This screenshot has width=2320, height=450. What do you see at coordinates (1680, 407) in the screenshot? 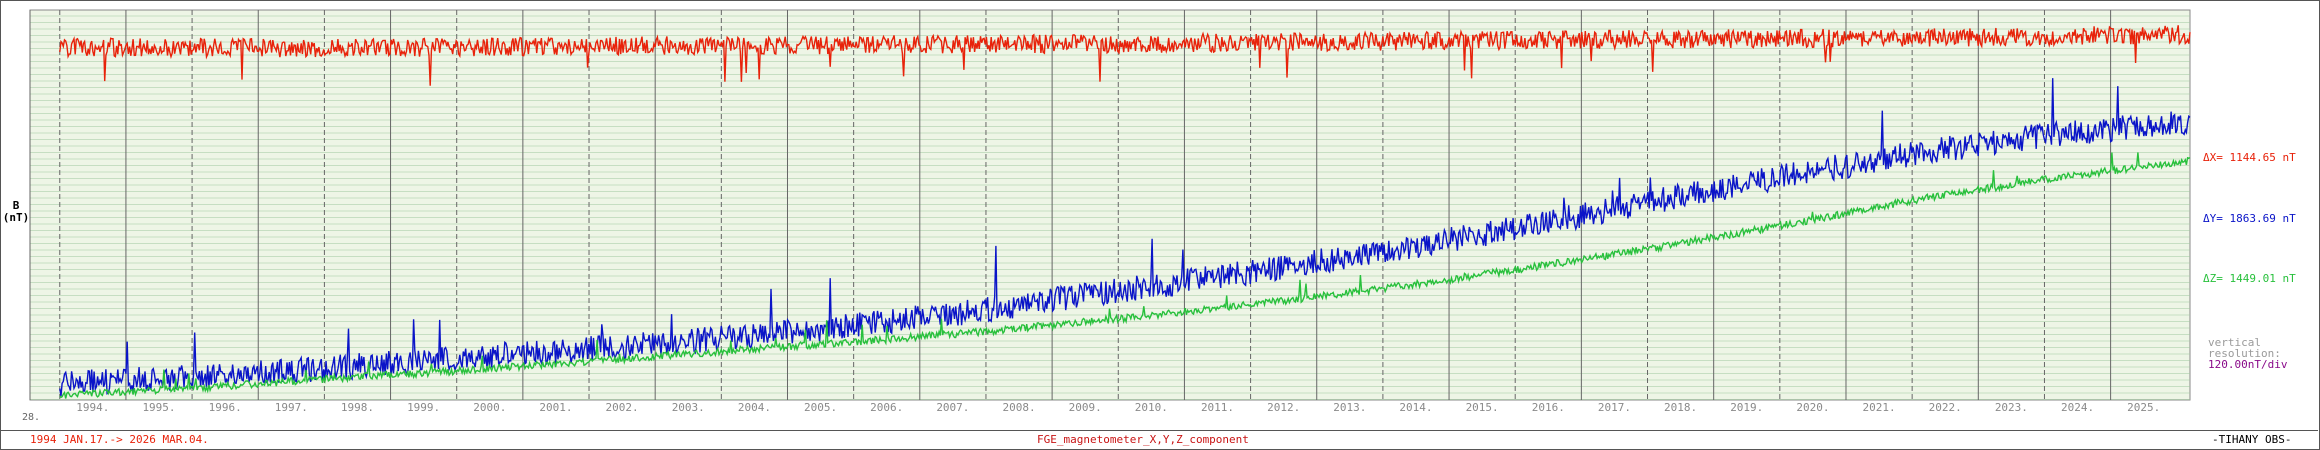
I see `year-tick-label: 2018.` at bounding box center [1680, 407].